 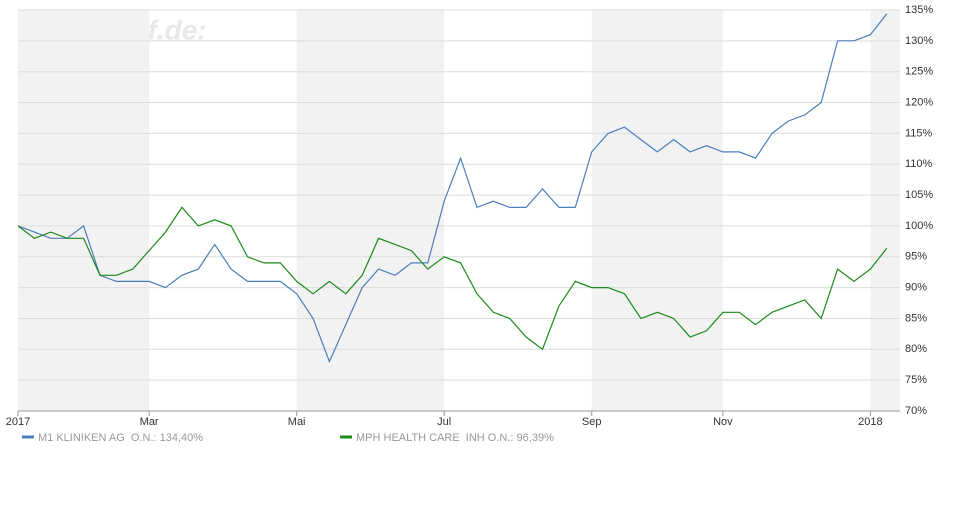 What do you see at coordinates (919, 195) in the screenshot?
I see `y-tick-label: 105%` at bounding box center [919, 195].